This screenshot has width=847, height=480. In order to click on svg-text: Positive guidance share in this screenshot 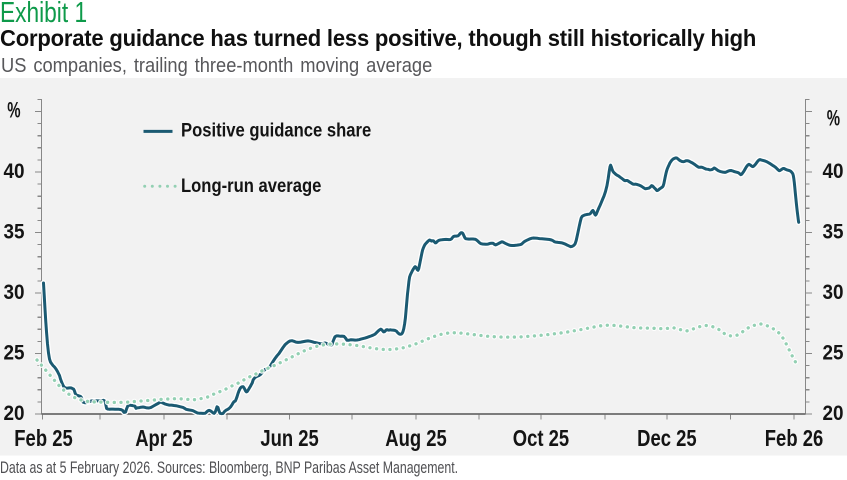, I will do `click(276, 130)`.